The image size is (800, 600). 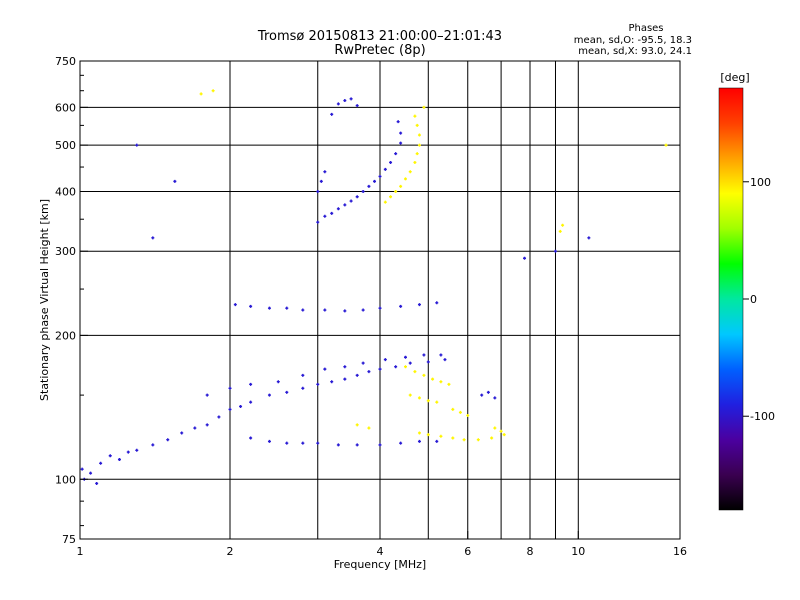 What do you see at coordinates (65, 191) in the screenshot?
I see `y-tick-label: 400` at bounding box center [65, 191].